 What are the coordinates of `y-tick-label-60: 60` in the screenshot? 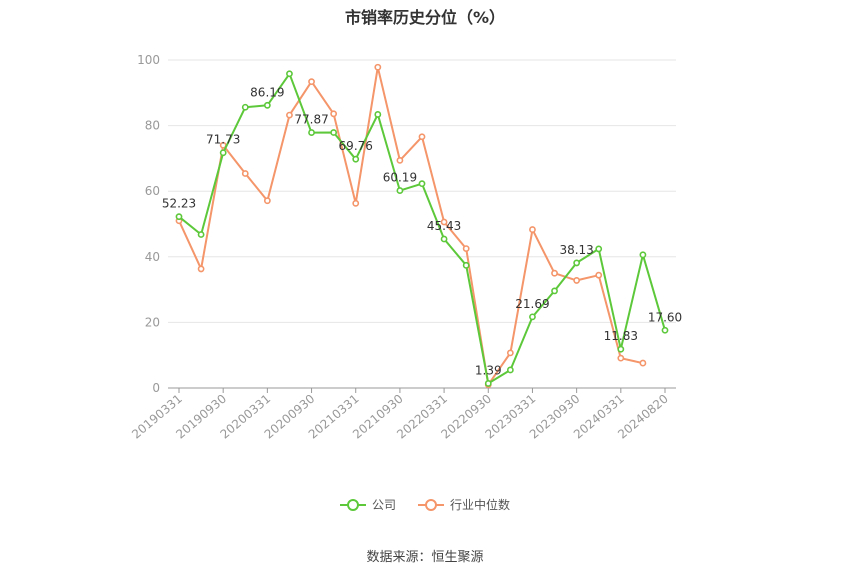 It's located at (152, 191).